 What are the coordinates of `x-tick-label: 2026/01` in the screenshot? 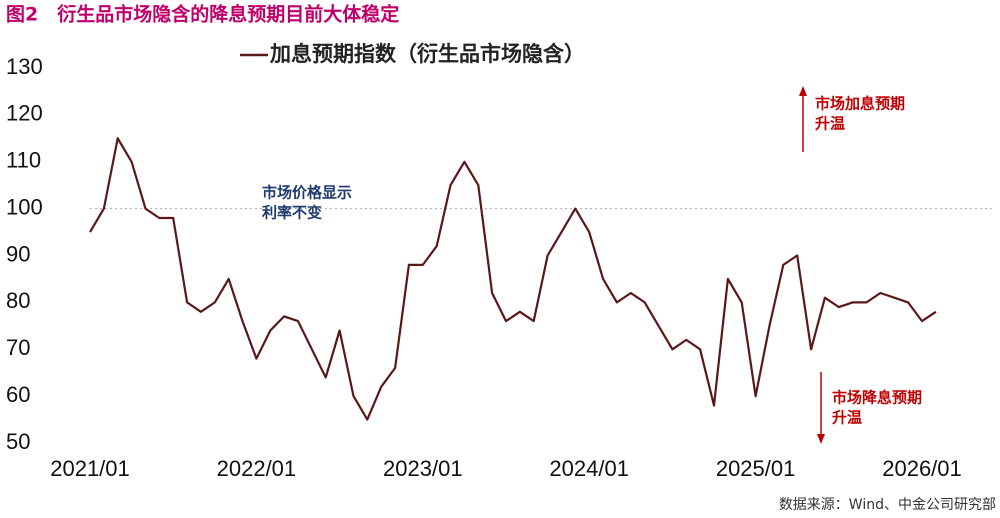 It's located at (922, 468).